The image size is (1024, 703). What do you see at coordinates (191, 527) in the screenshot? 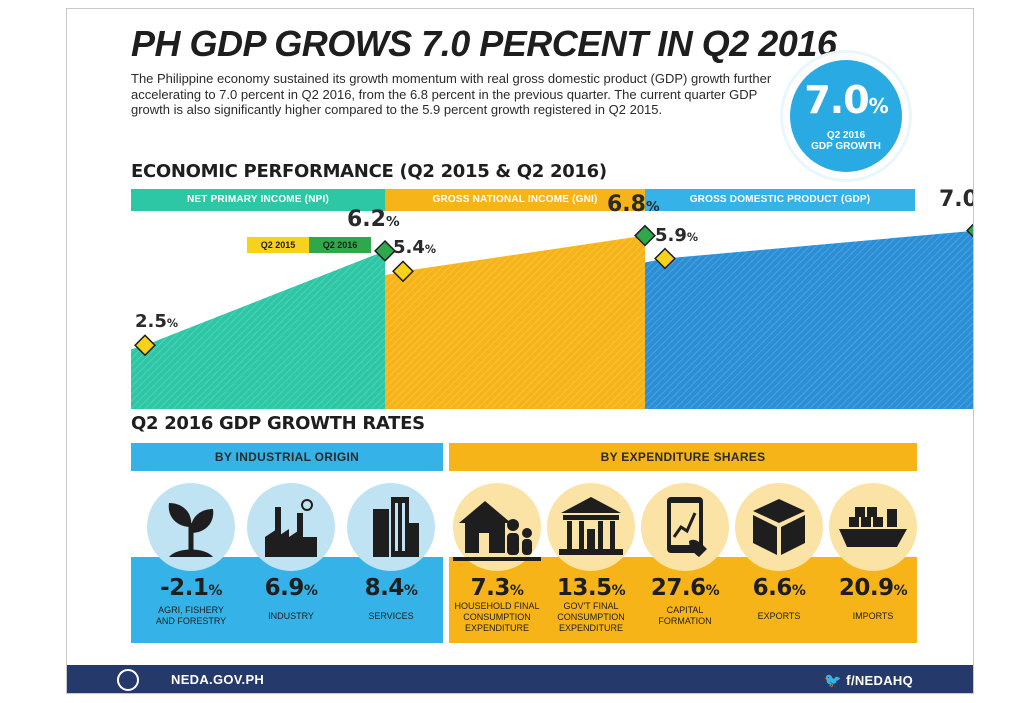
I see `plant-icon` at bounding box center [191, 527].